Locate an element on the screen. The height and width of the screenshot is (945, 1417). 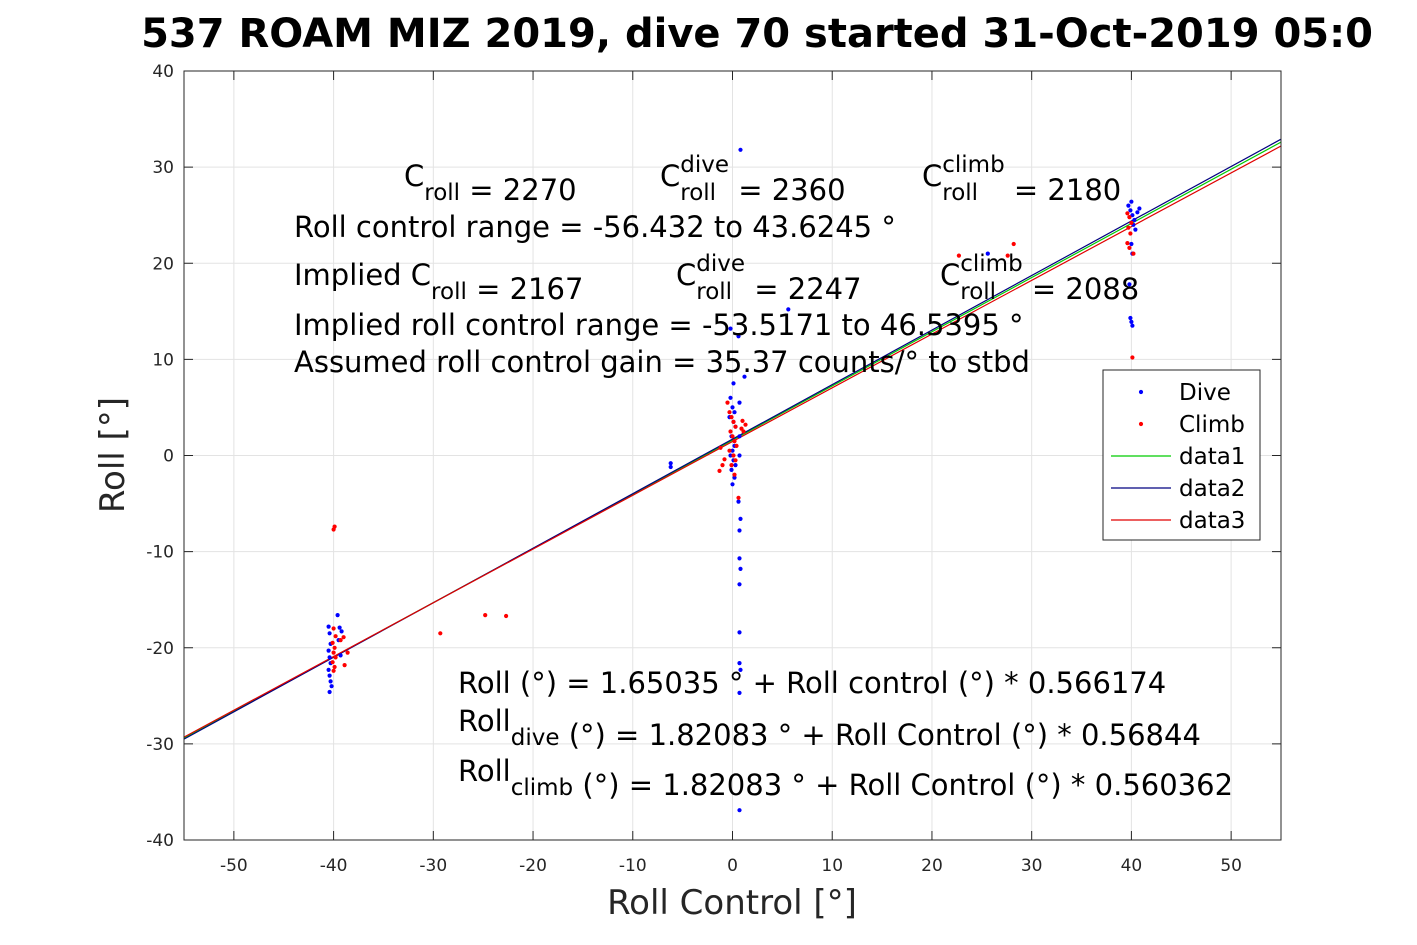
y-tick-label: 40 is located at coordinates (163, 72).